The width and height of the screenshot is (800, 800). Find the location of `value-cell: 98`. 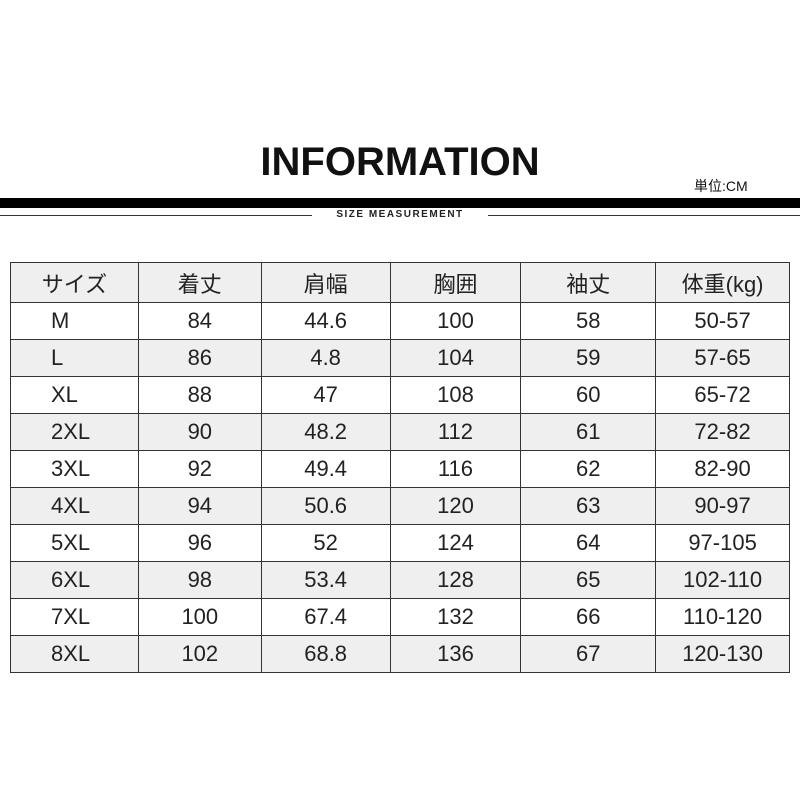

value-cell: 98 is located at coordinates (199, 580).